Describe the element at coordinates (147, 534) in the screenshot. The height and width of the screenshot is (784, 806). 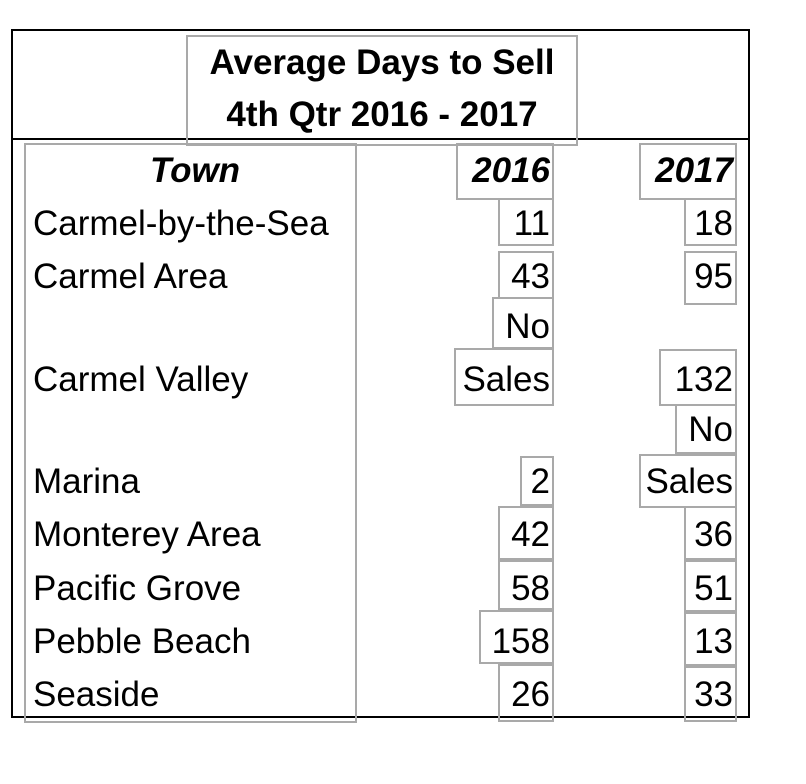
I see `town-name: Monterey Area` at that location.